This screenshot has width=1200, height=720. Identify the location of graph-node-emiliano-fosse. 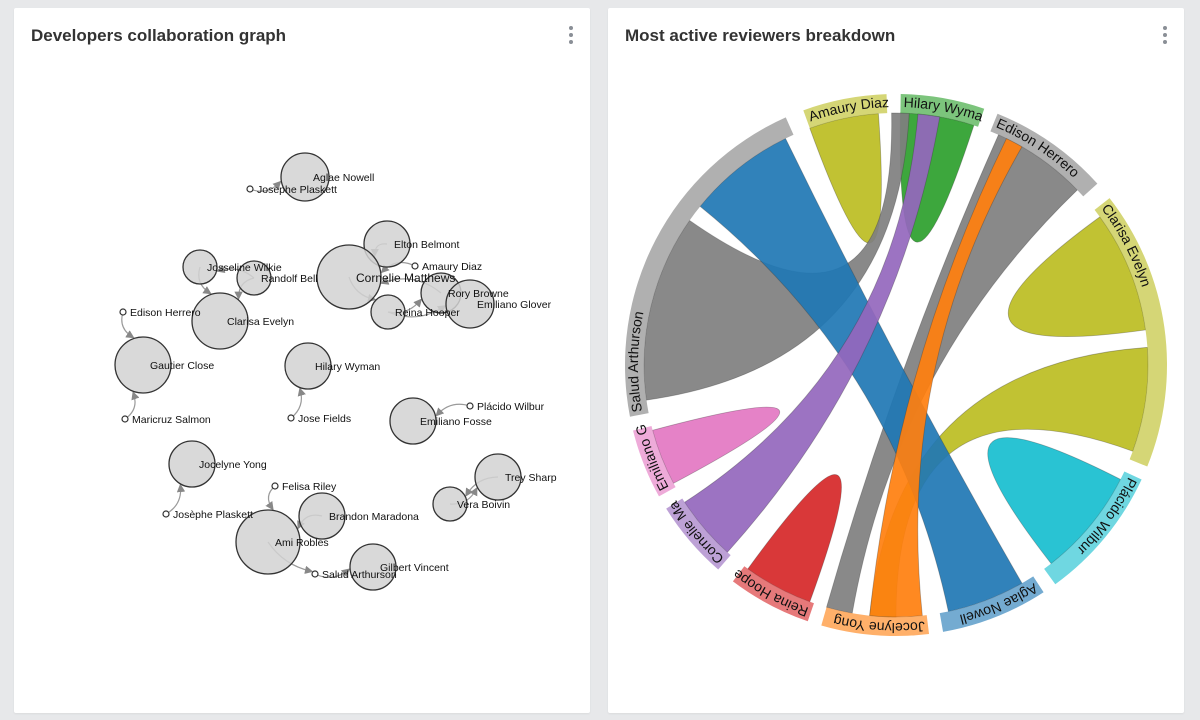
(413, 421).